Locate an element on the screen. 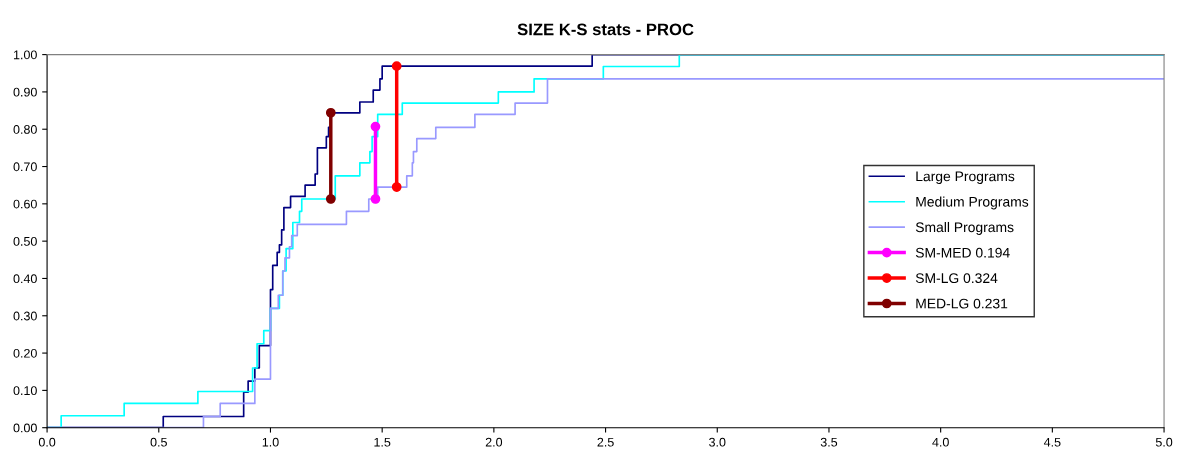  x-tick-label: 1.5 is located at coordinates (382, 442).